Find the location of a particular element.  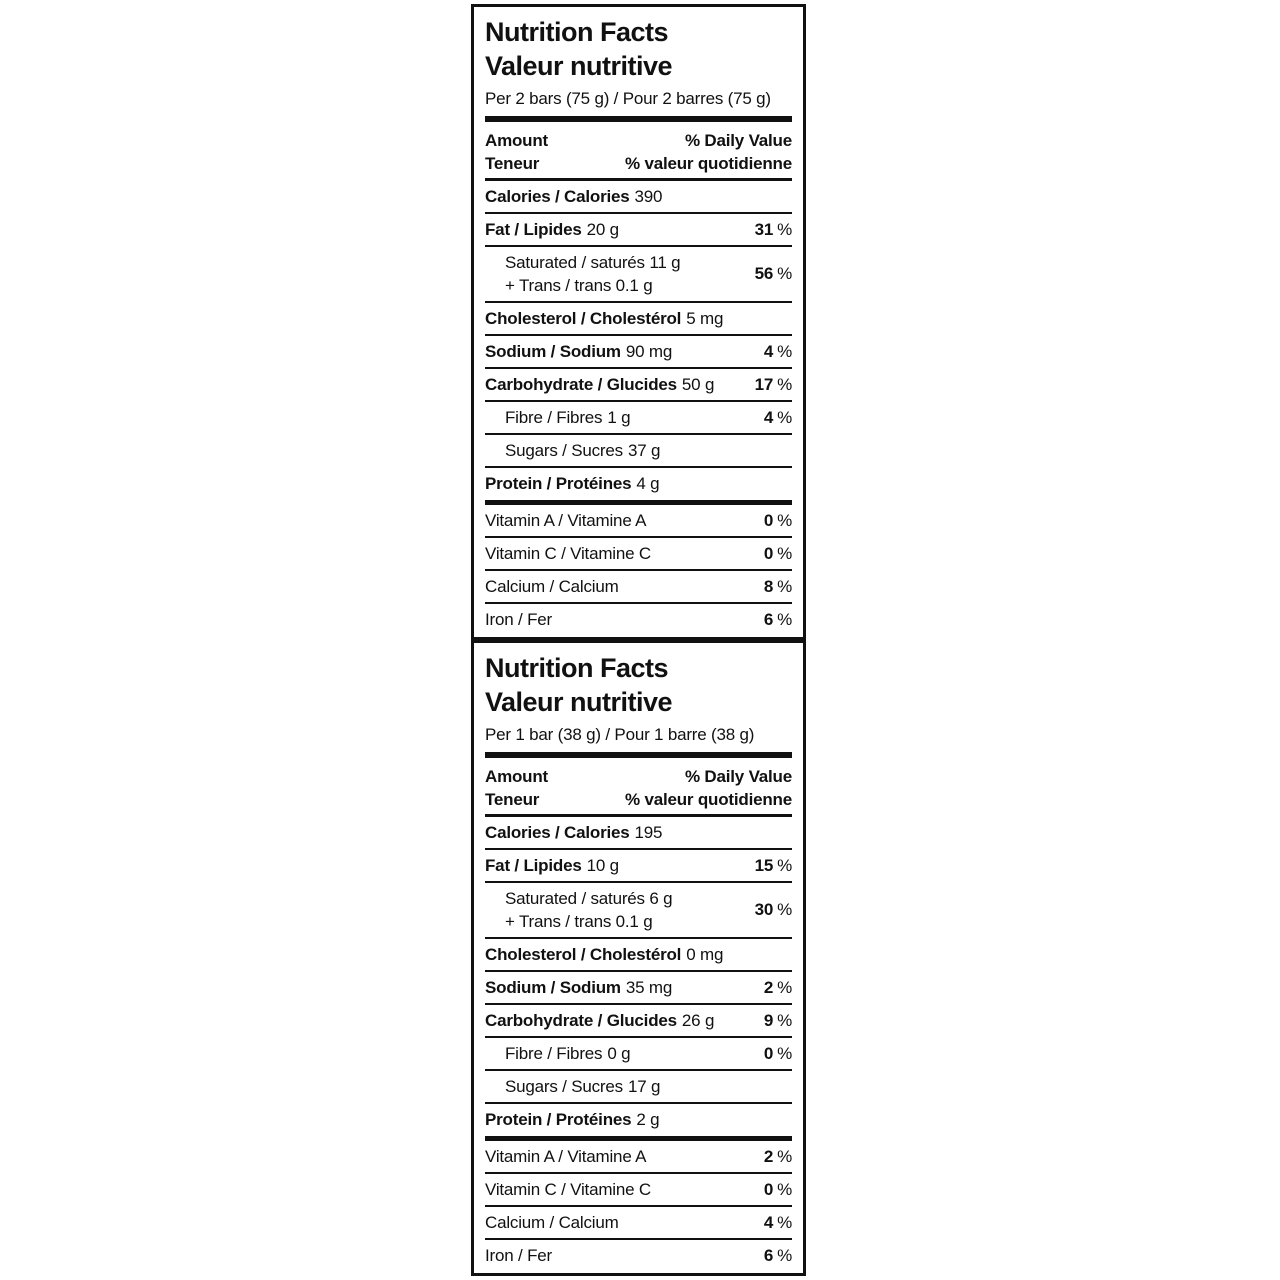

saturated-line: Saturated / saturés 11 g is located at coordinates (593, 262).